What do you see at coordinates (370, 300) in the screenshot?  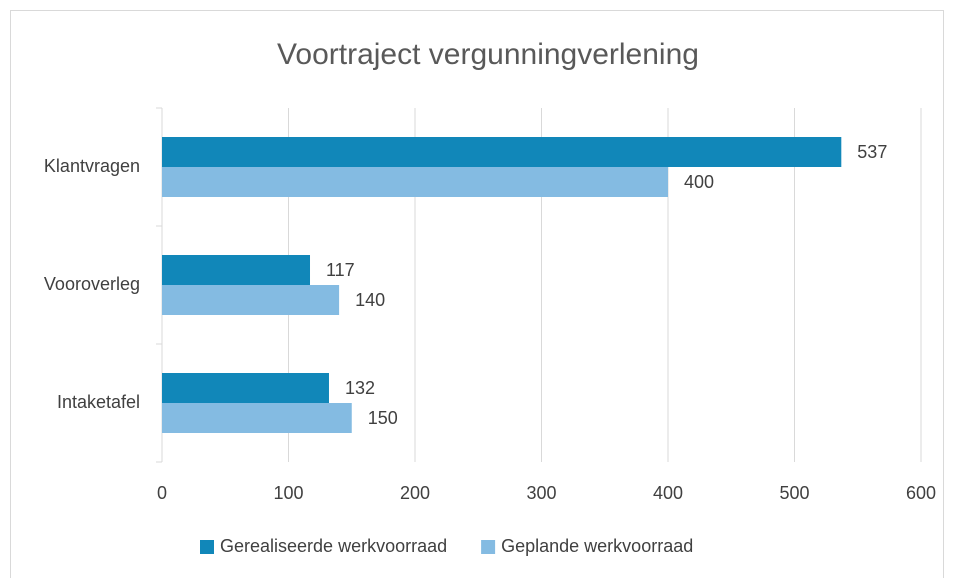 I see `data-label: 140` at bounding box center [370, 300].